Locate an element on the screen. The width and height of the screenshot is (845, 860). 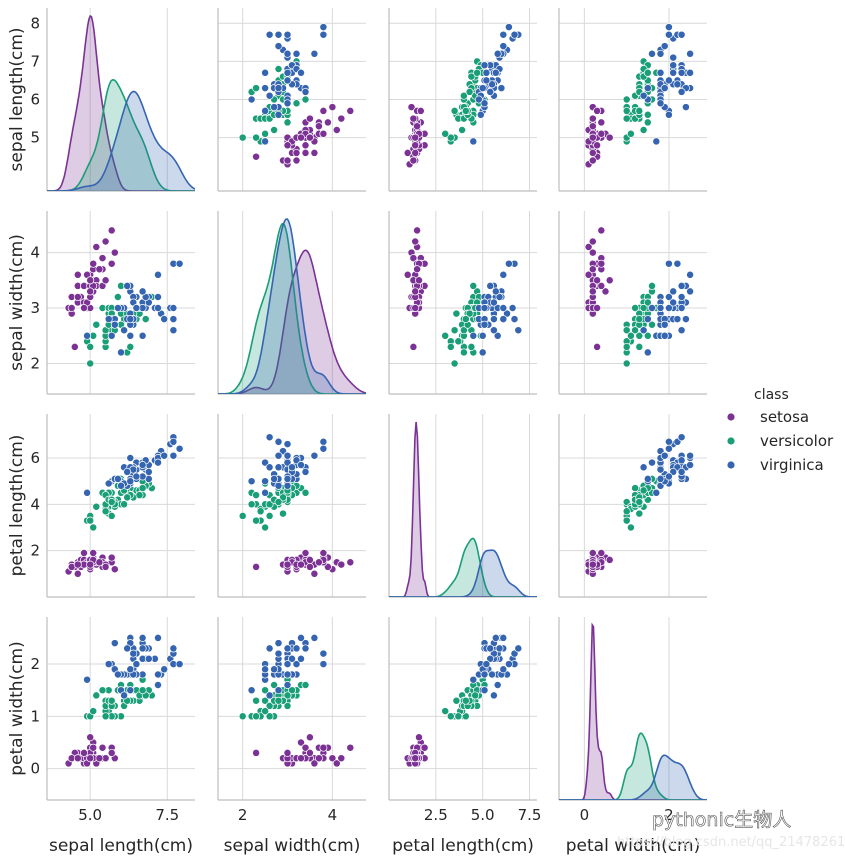
y-tick-label: 8 is located at coordinates (35, 23).